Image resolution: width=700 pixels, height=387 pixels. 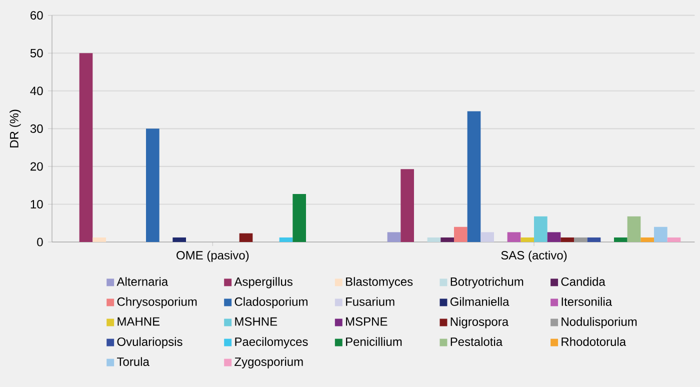 What do you see at coordinates (374, 341) in the screenshot?
I see `legend-label: Penicillium` at bounding box center [374, 341].